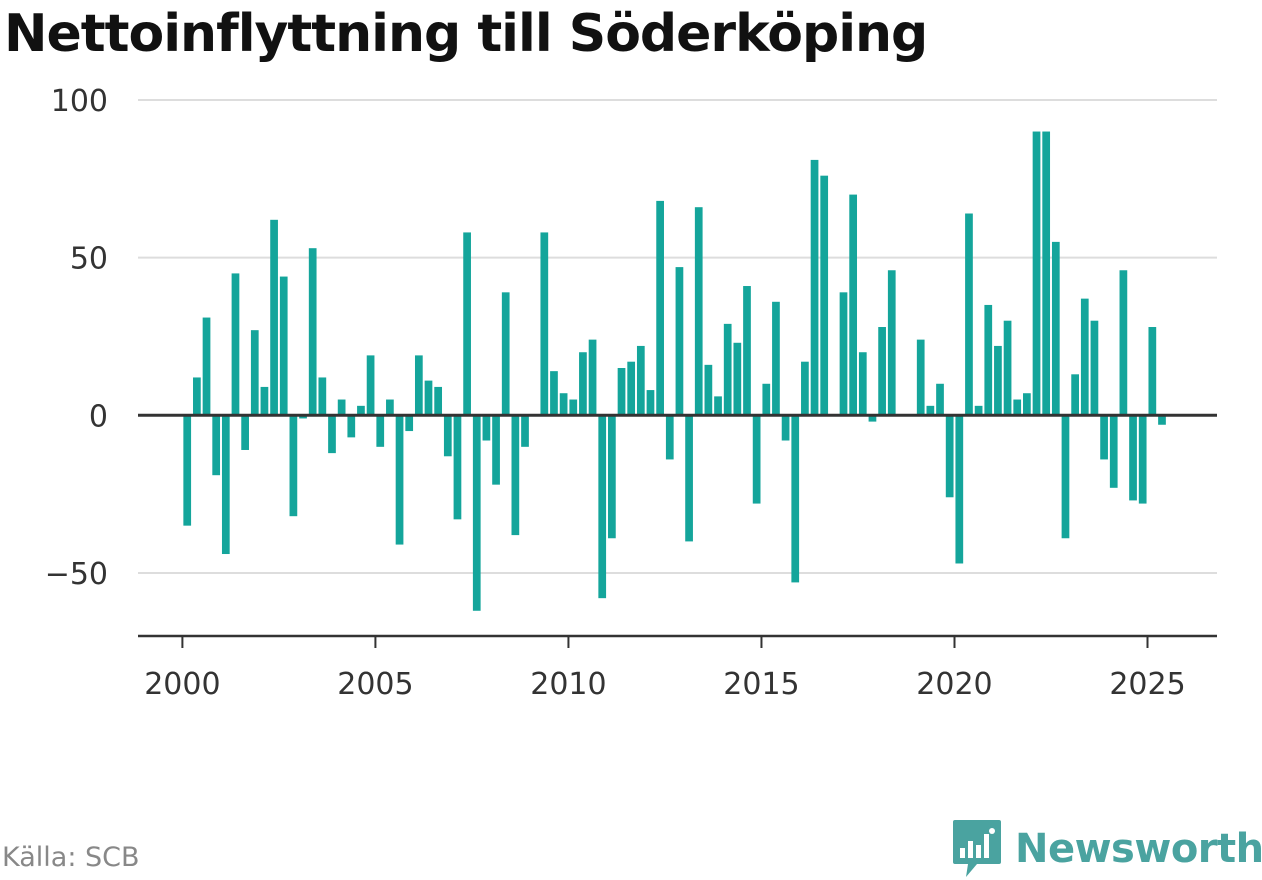 This screenshot has height=880, width=1262. What do you see at coordinates (665, 669) in the screenshot?
I see `x-axis-ticks: 2000 2005 2010 2015 2020 2025` at bounding box center [665, 669].